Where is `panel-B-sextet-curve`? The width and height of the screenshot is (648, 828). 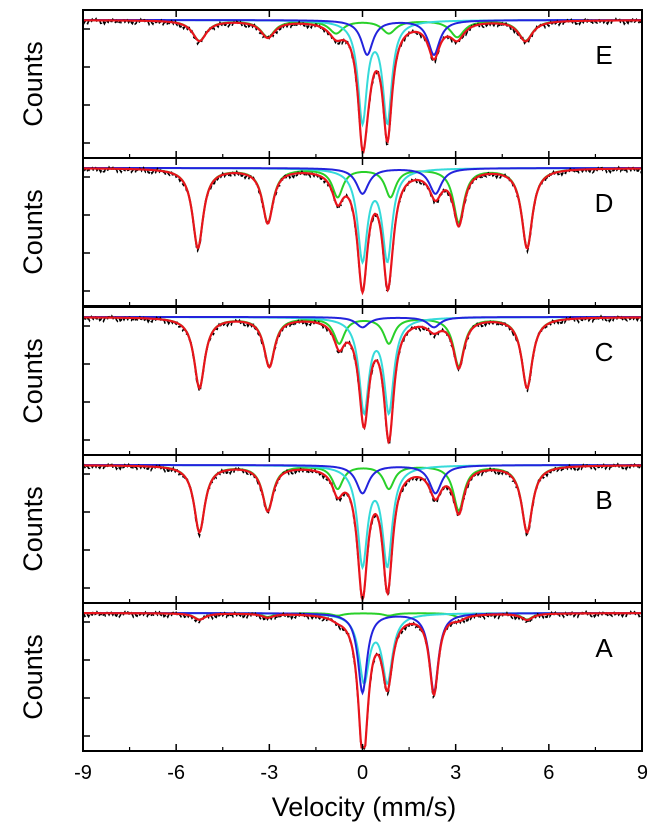 panel-B-sextet-curve is located at coordinates (362, 499).